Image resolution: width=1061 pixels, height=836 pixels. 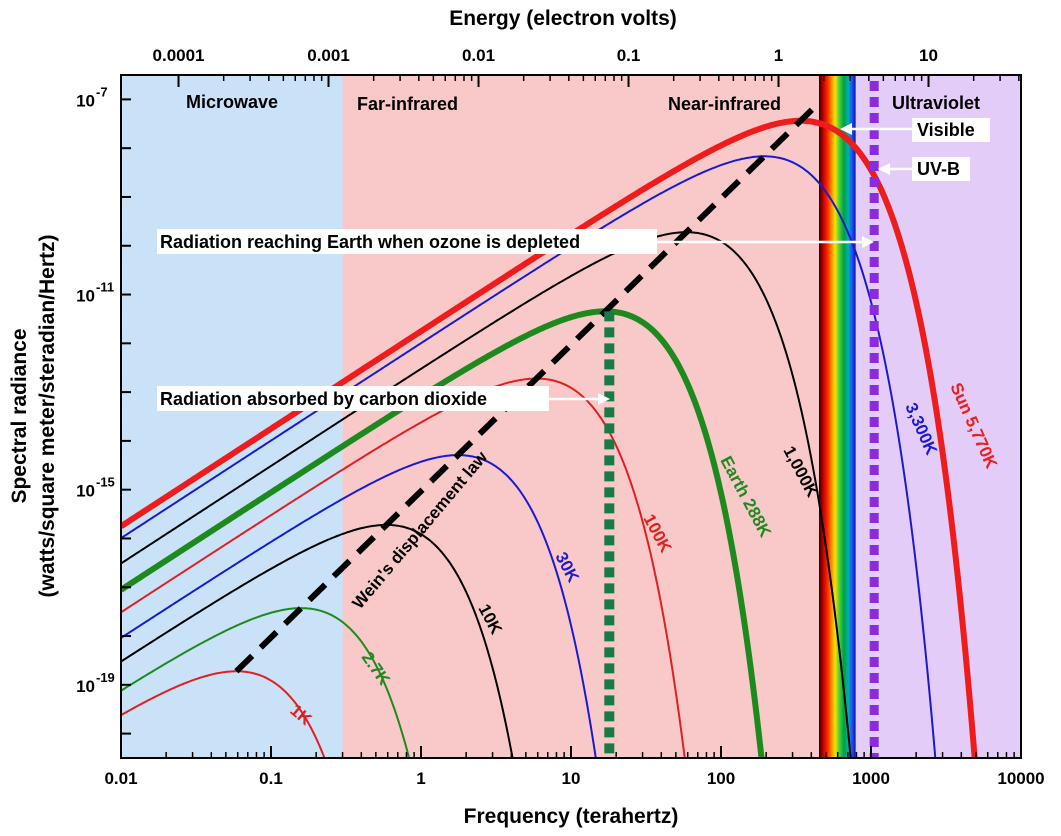 What do you see at coordinates (724, 104) in the screenshot?
I see `region-label-near-infrared: Near-infrared` at bounding box center [724, 104].